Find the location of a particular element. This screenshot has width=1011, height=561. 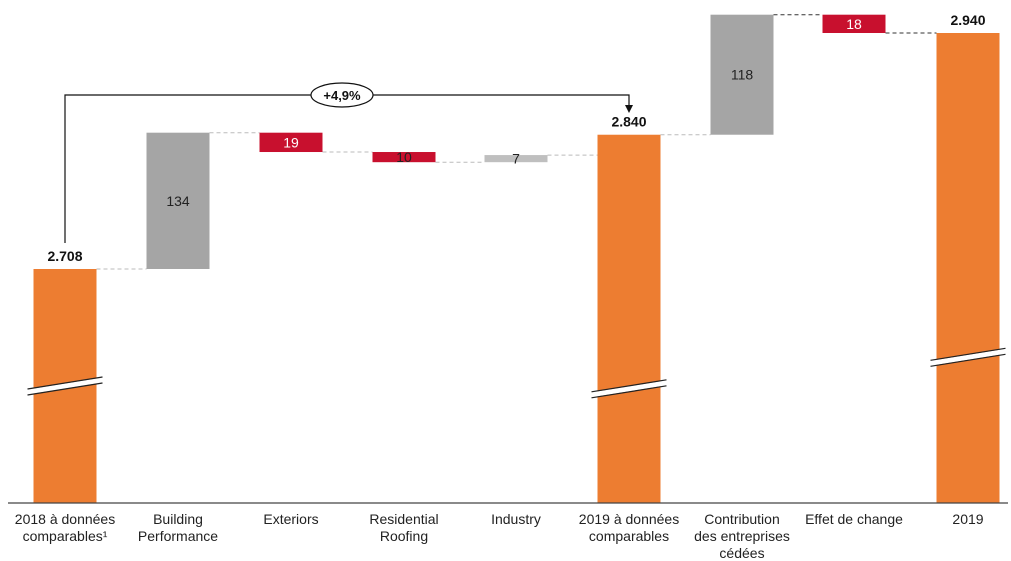

category-label: 2018 à données comparables¹ is located at coordinates (65, 527).